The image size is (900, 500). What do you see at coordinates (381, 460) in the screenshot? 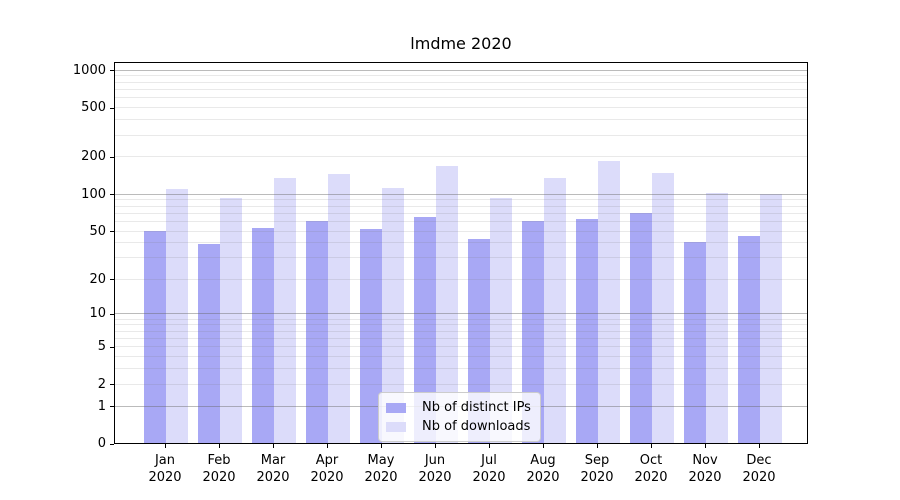
I see `x-tick-label-line: May` at bounding box center [381, 460].